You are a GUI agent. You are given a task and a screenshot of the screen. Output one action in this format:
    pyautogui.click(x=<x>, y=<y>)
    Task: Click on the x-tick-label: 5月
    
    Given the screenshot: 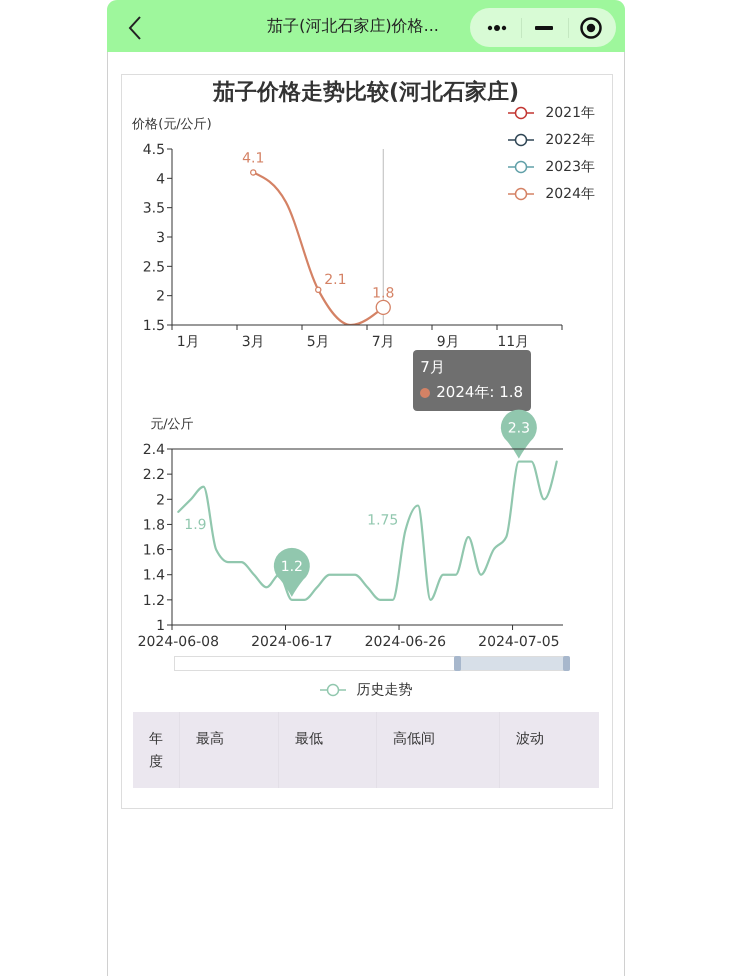 What is the action you would take?
    pyautogui.click(x=318, y=342)
    